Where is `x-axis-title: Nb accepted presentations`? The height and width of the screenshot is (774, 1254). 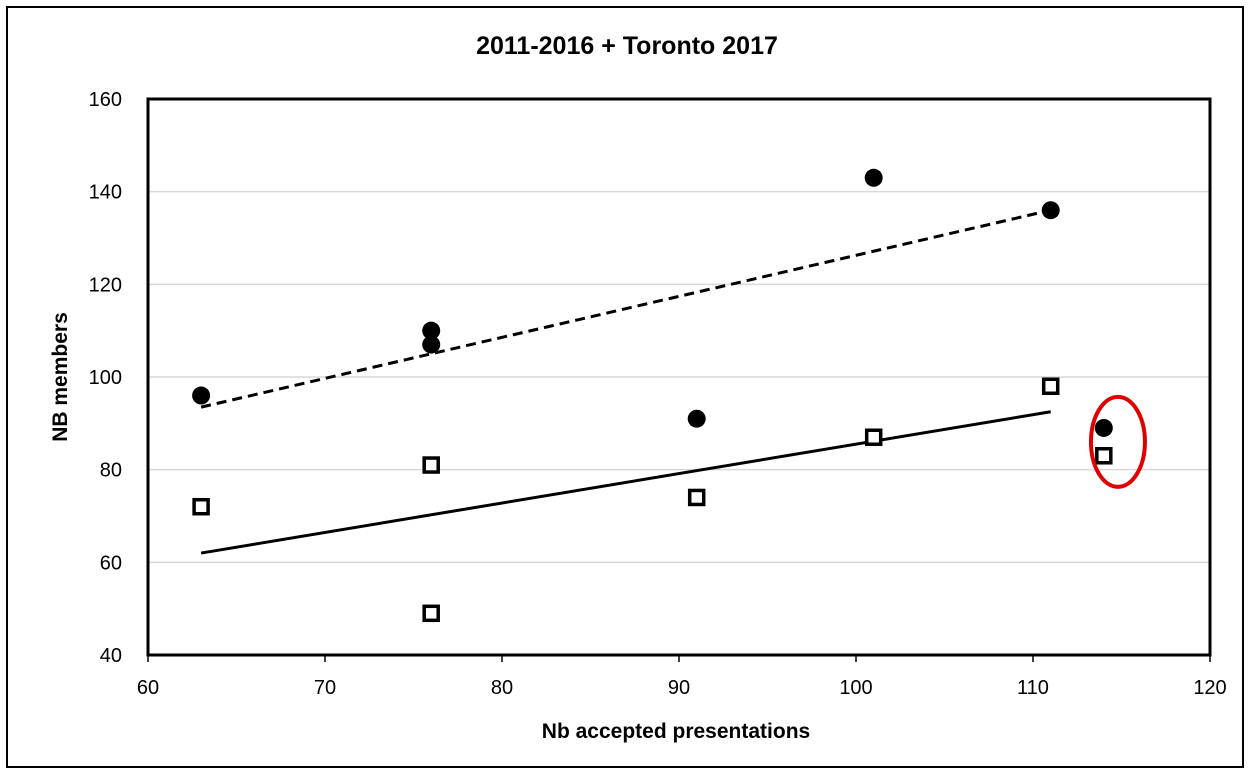 x-axis-title: Nb accepted presentations is located at coordinates (676, 731).